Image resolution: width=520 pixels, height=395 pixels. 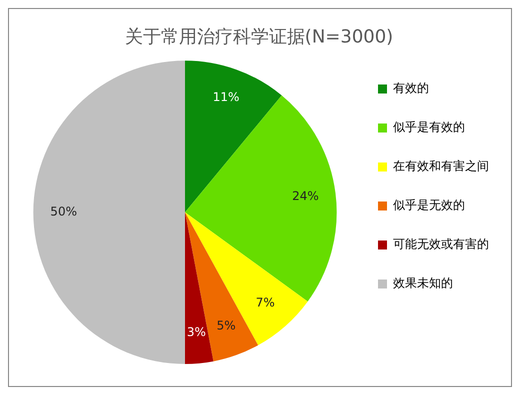 What do you see at coordinates (429, 127) in the screenshot?
I see `legend-label: 似乎是有效的` at bounding box center [429, 127].